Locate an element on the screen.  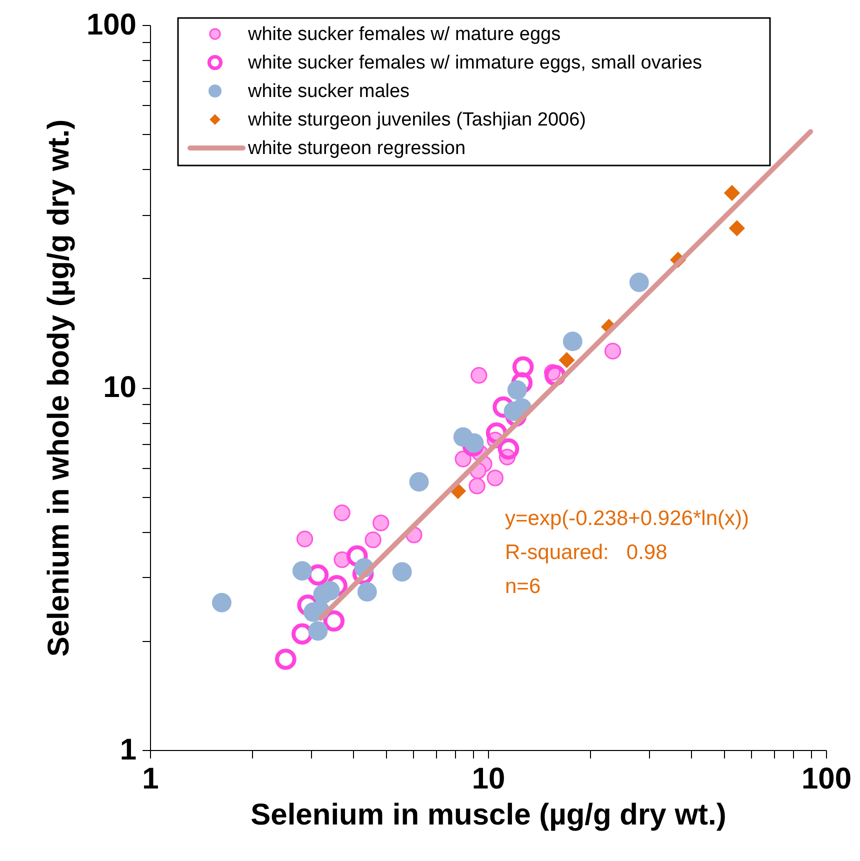
x-axis-title: Selenium in muscle (µg/g dry wt.) is located at coordinates (488, 815).